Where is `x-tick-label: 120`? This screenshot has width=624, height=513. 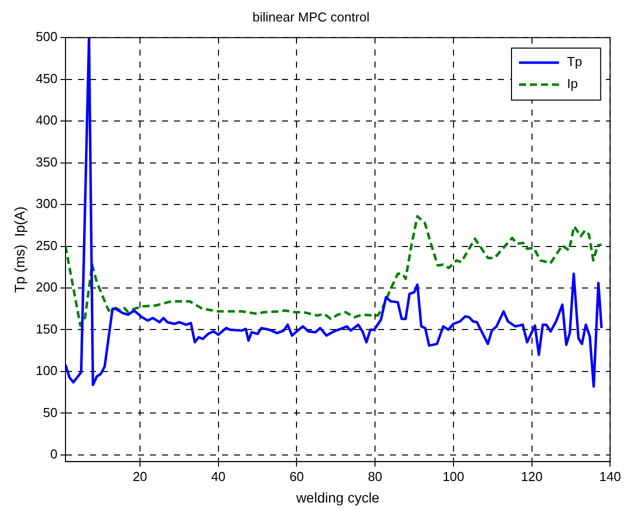 x-tick-label: 120 is located at coordinates (531, 476).